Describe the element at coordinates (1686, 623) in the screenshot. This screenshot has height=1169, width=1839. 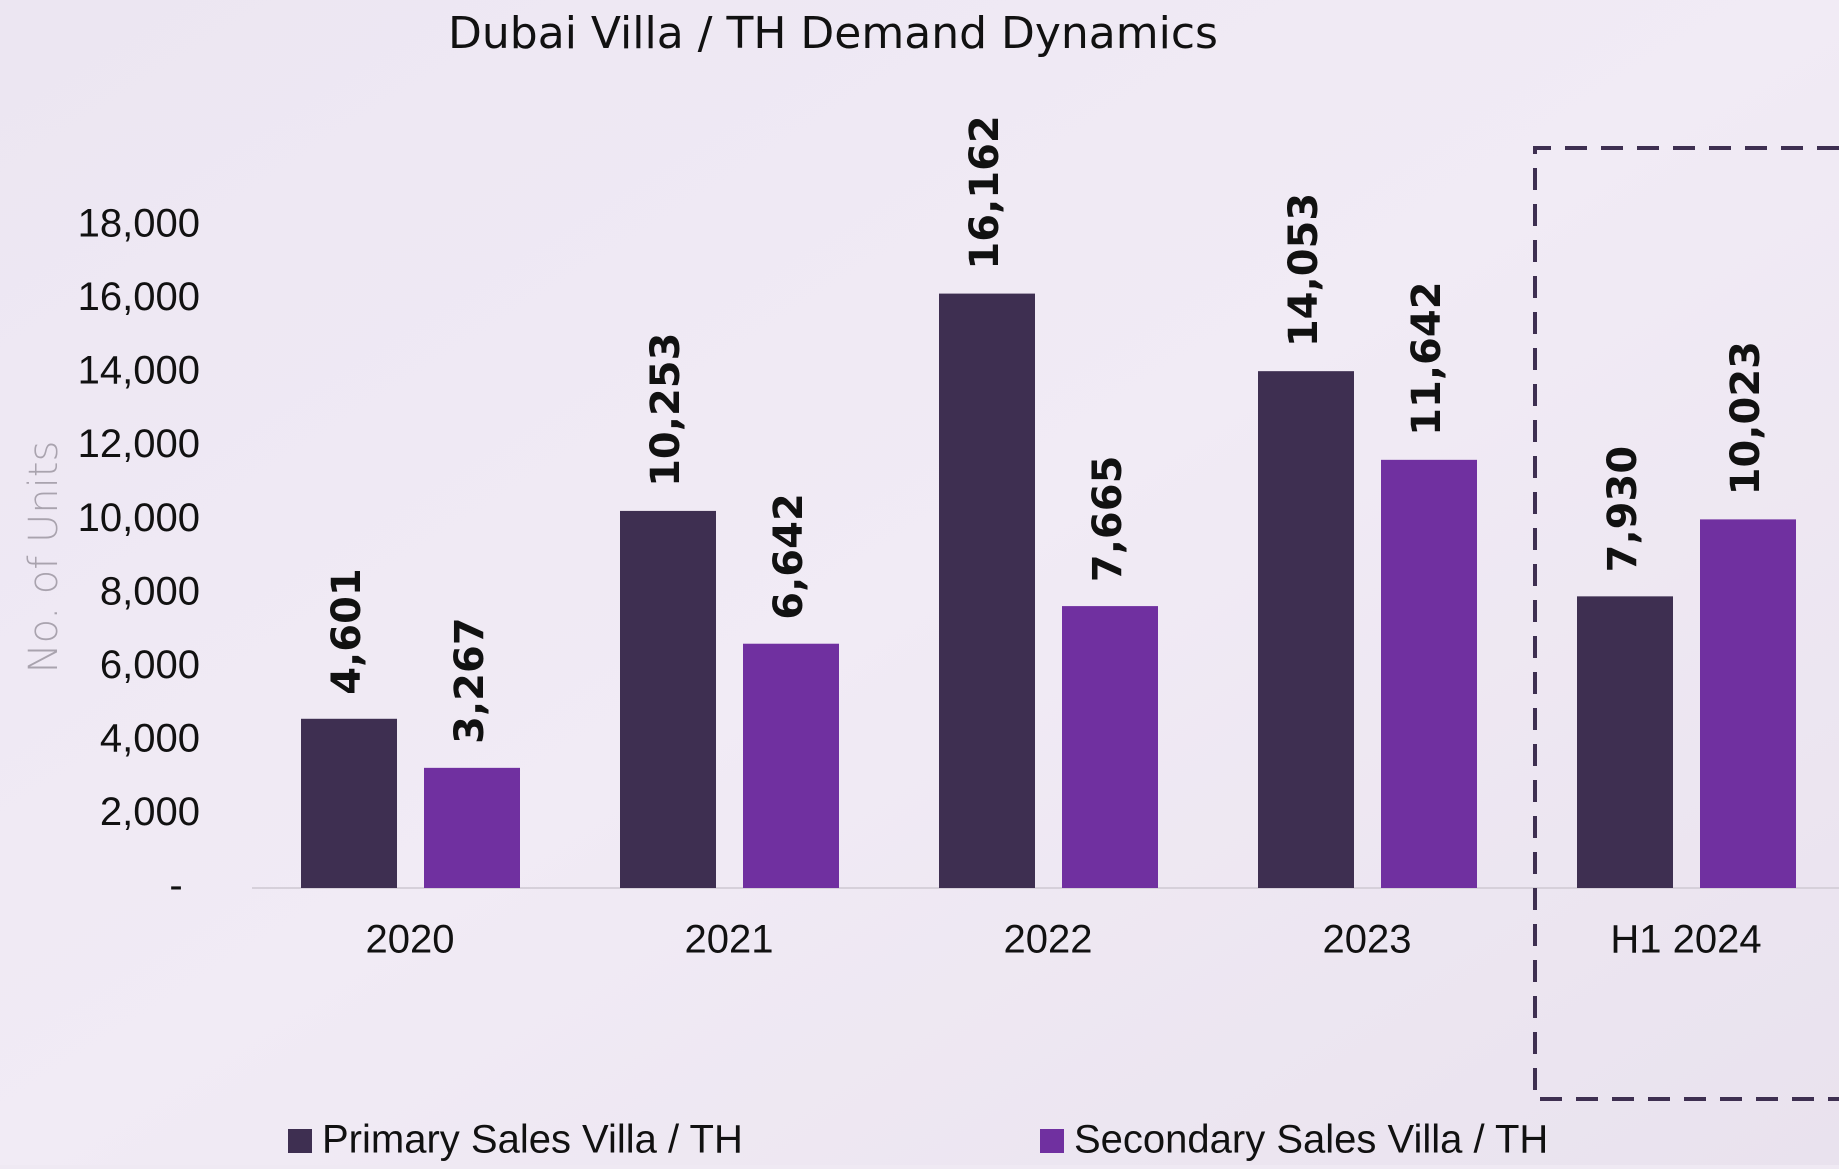
I see `highlight-box` at that location.